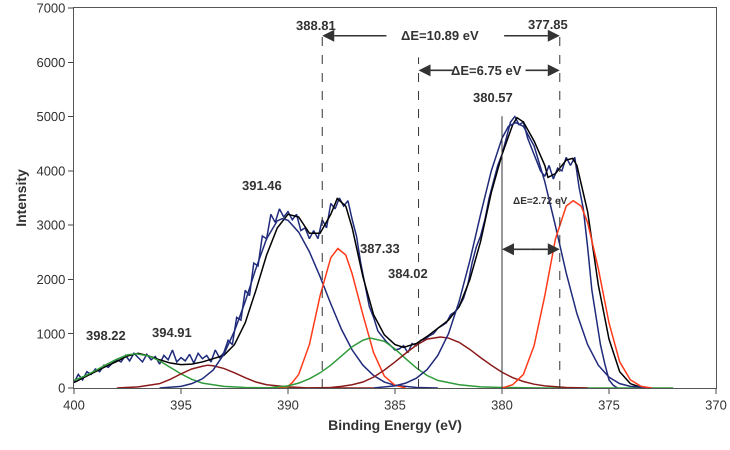  What do you see at coordinates (62, 388) in the screenshot?
I see `y-tick-label: 0` at bounding box center [62, 388].